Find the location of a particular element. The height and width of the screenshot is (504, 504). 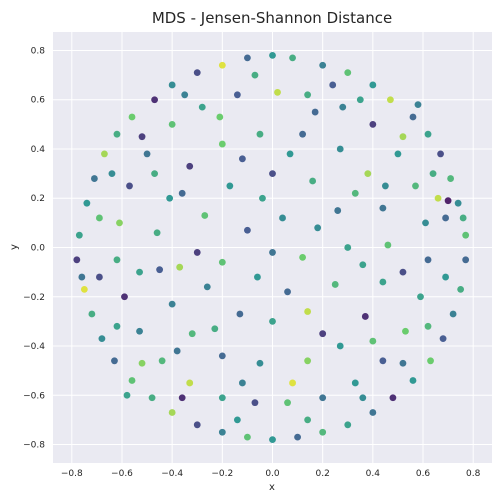

x-tick-label: −0.6 is located at coordinates (122, 474).